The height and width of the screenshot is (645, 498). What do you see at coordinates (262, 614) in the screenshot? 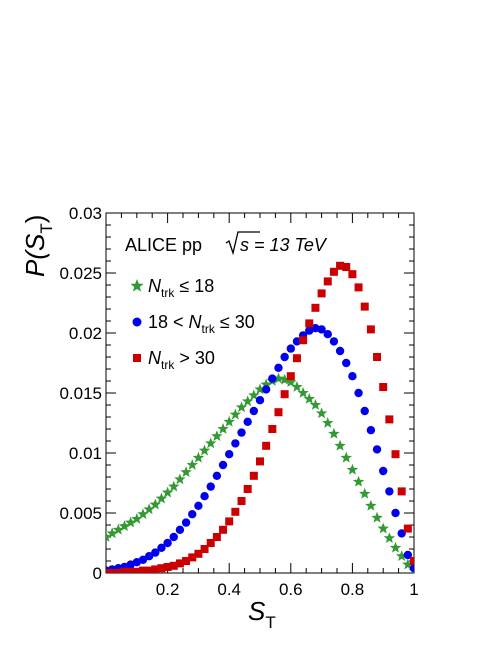
I see `x-axis-title: ST` at bounding box center [262, 614].